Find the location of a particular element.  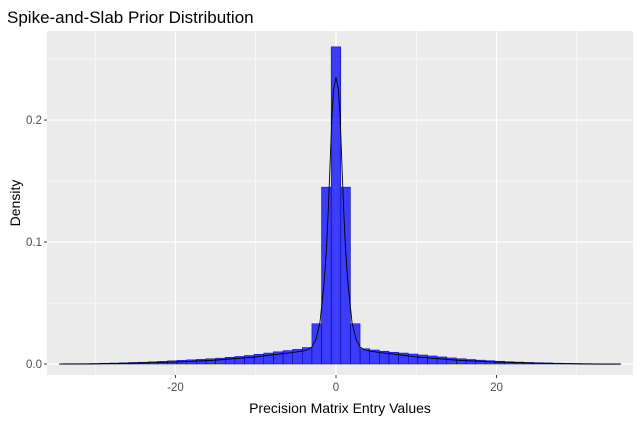

y-axis-title: Density is located at coordinates (15, 203).